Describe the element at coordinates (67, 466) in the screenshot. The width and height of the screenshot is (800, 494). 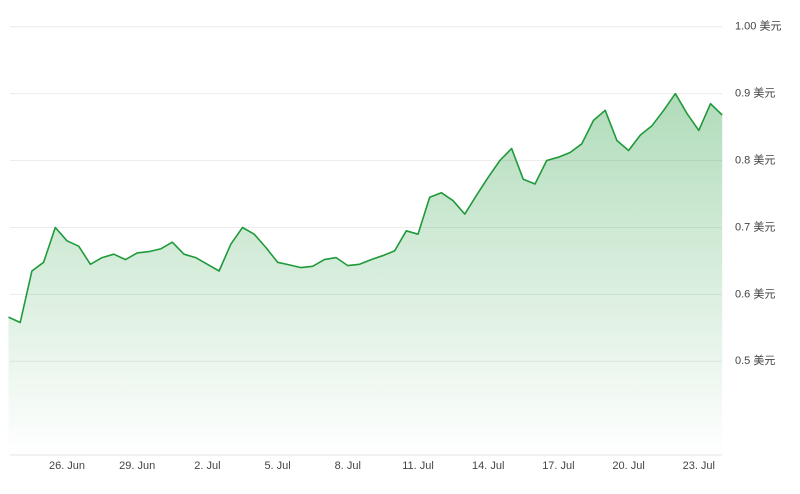
I see `x-tick-label: 26. Jun` at that location.